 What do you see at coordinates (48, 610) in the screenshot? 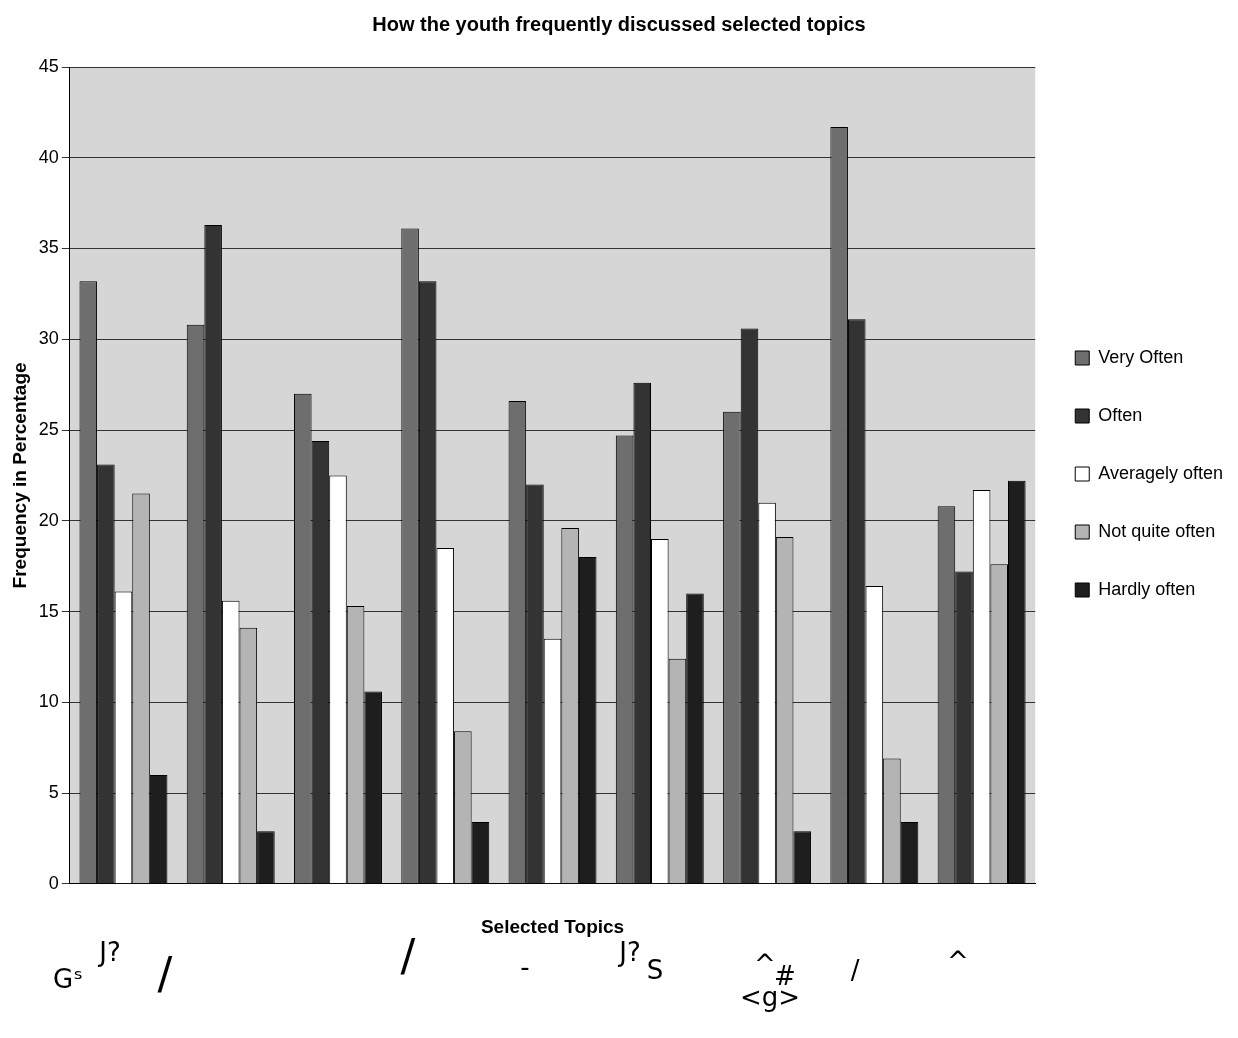
I see `y-tick-label: 15` at bounding box center [48, 610].